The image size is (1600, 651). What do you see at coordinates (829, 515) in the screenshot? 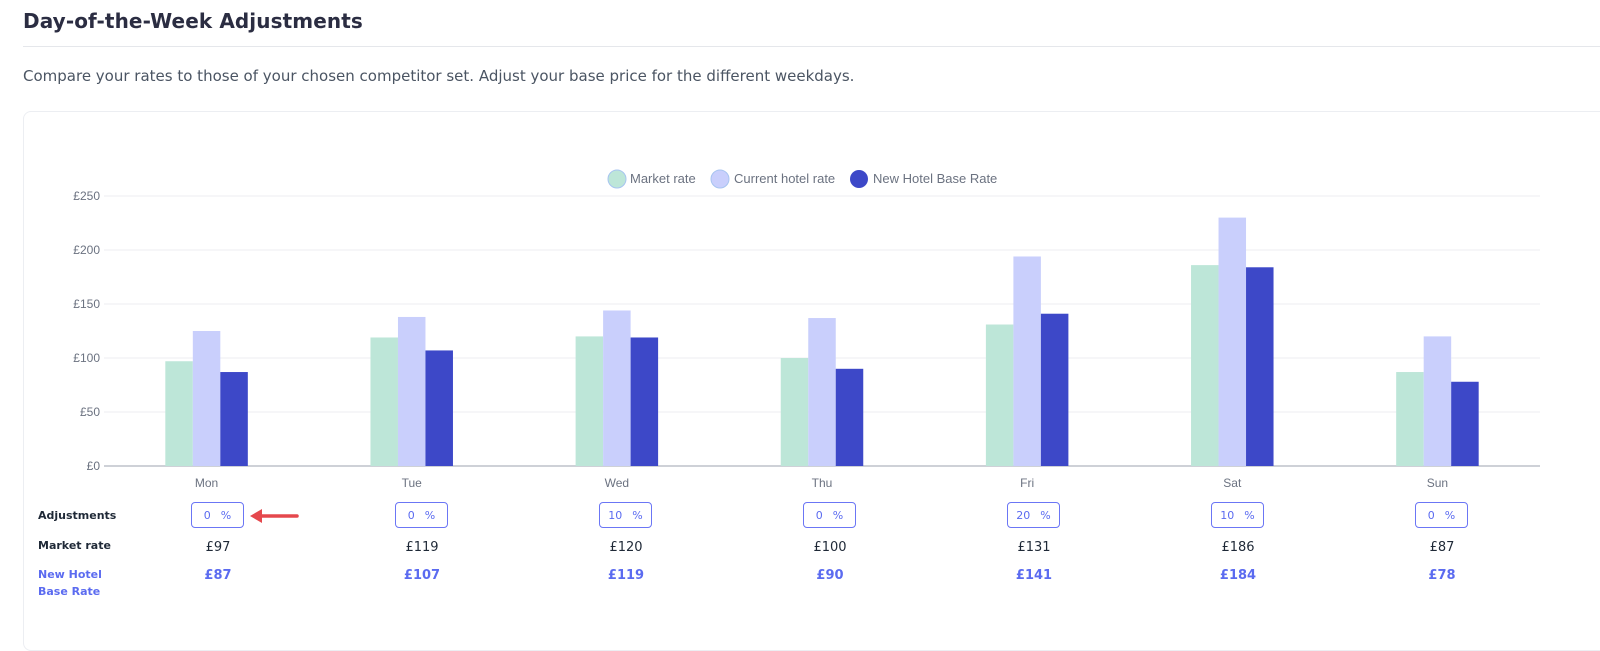
I see `adjustment-input-thu: 0%` at bounding box center [829, 515].